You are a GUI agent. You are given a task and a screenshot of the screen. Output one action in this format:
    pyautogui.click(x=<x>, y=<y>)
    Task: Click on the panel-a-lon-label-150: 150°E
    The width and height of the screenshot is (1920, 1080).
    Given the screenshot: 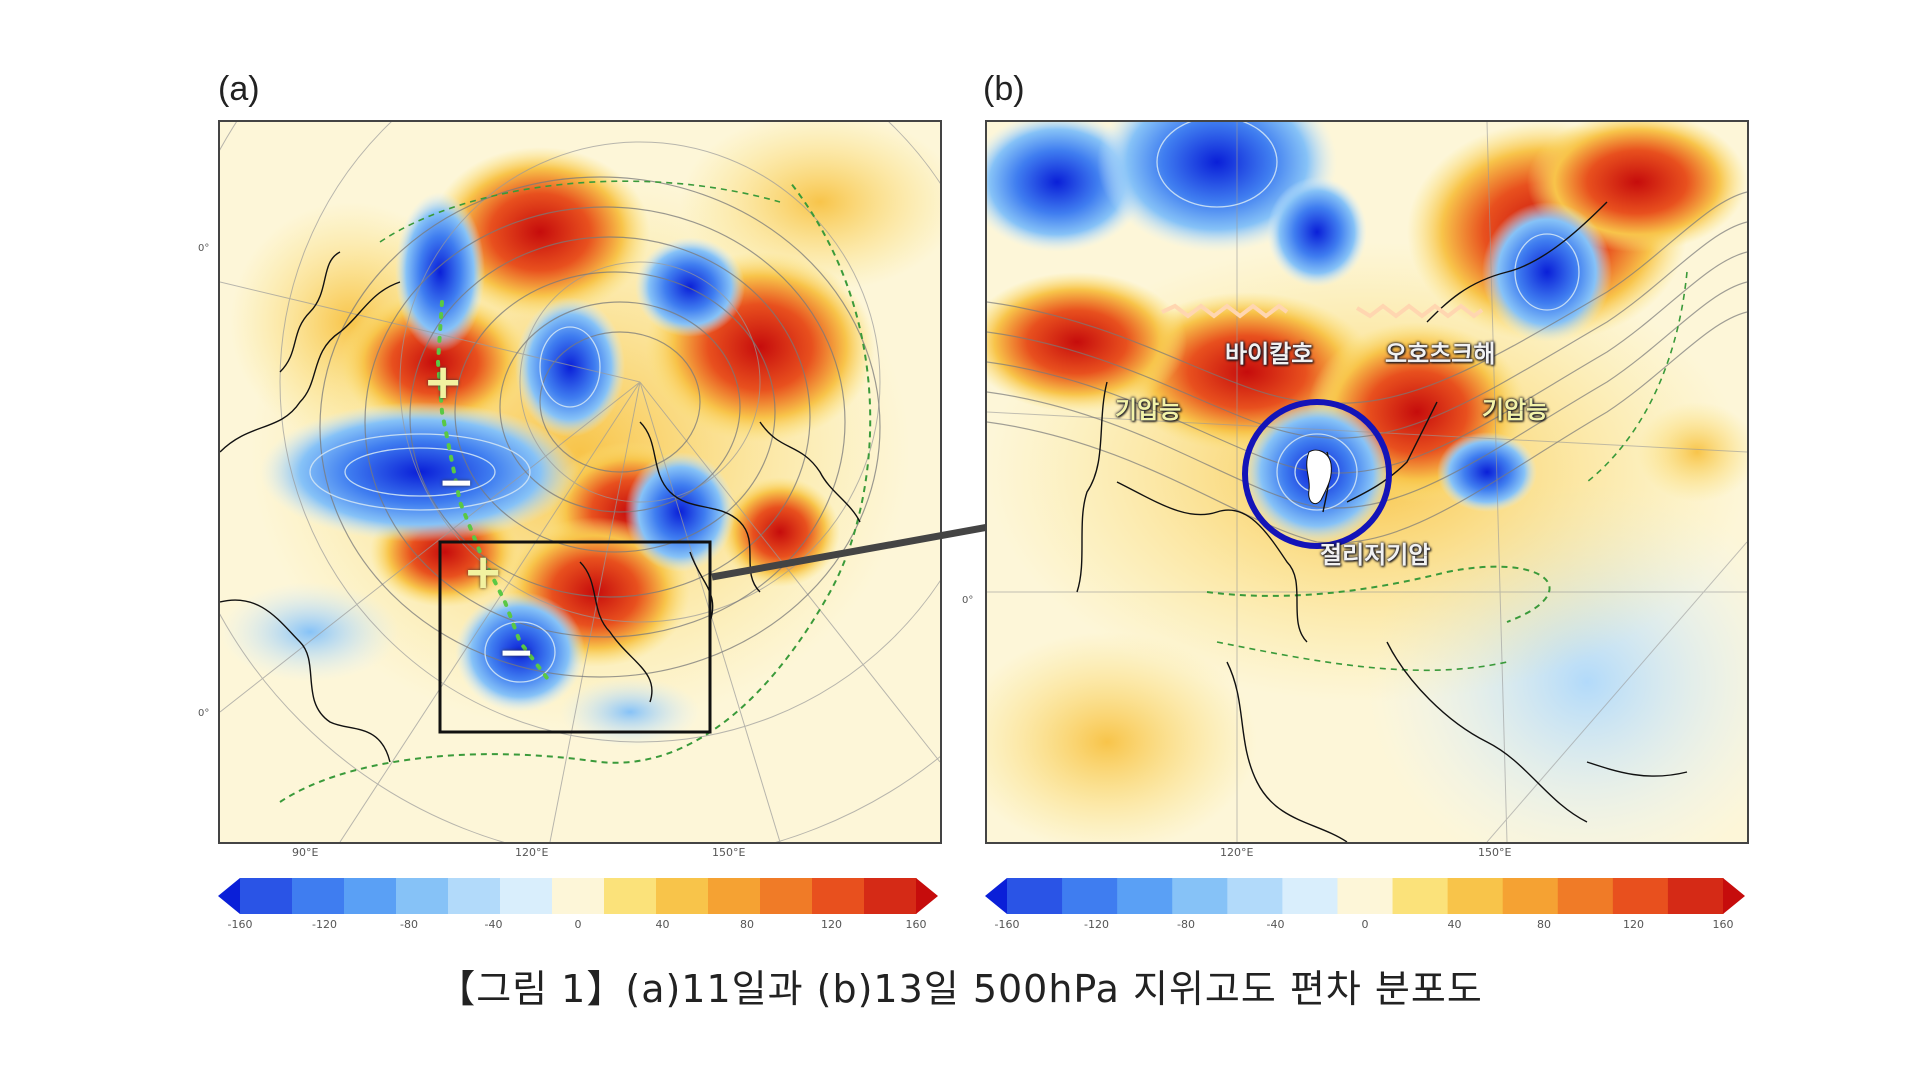 What is the action you would take?
    pyautogui.click(x=729, y=852)
    